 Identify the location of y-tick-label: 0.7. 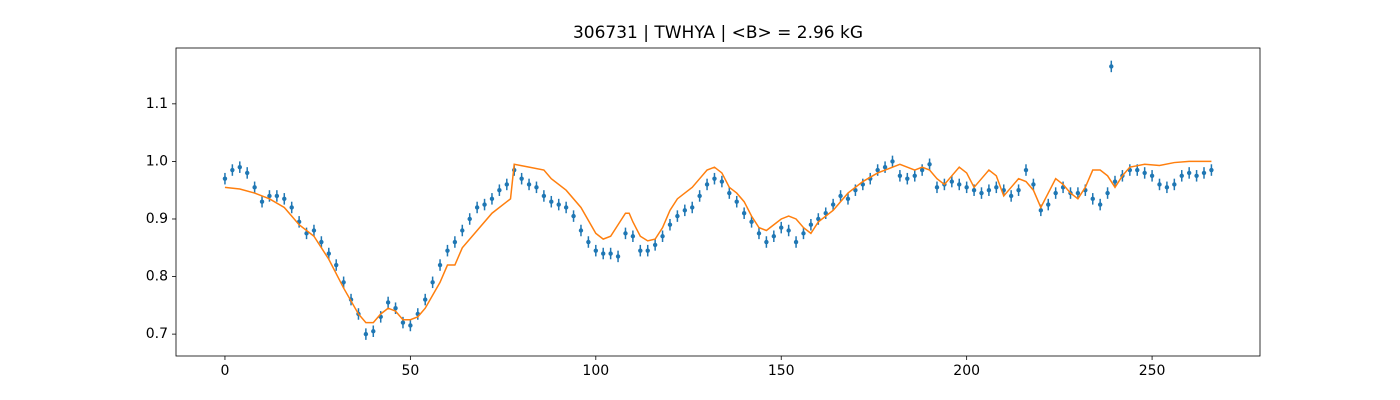
(157, 334).